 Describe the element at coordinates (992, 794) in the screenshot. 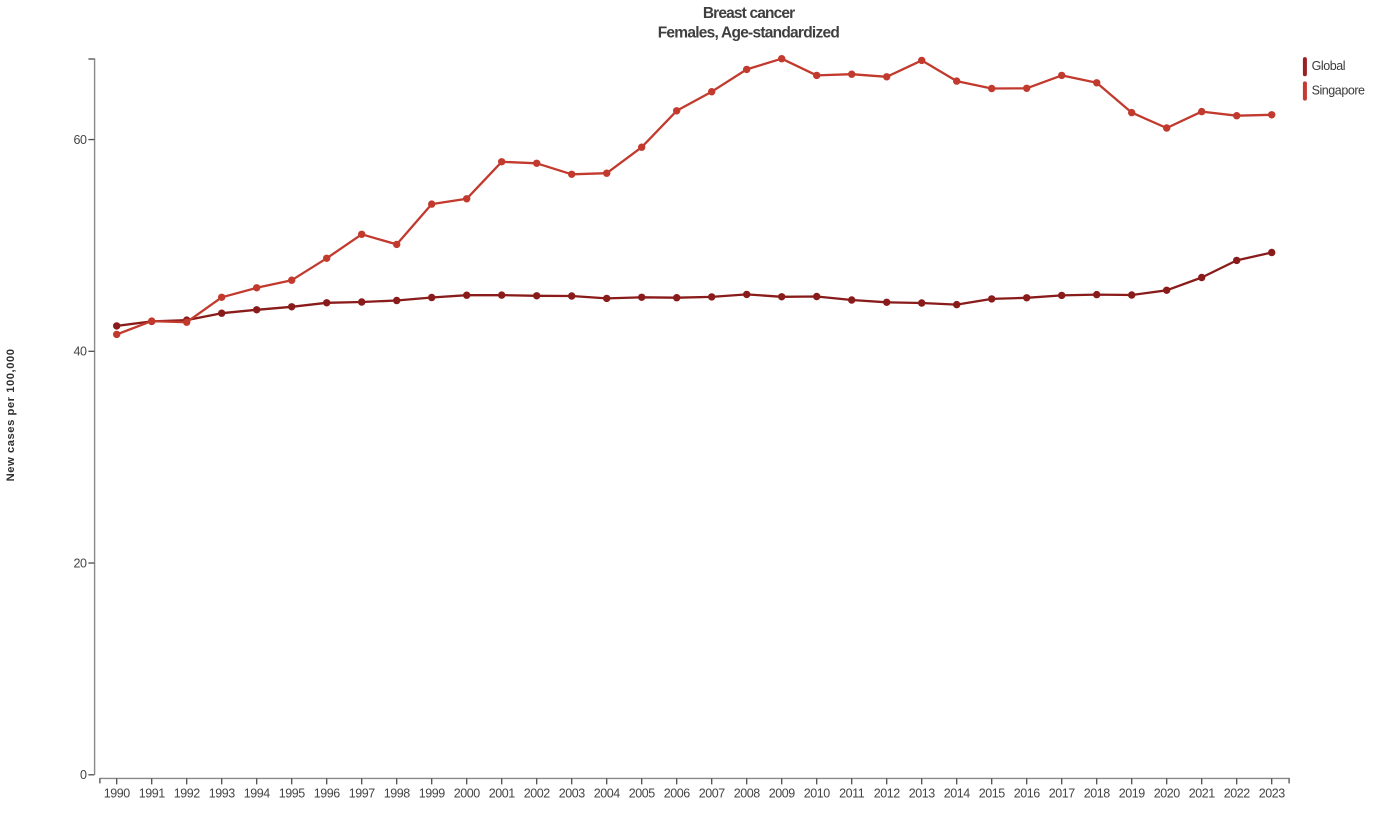

I see `svg-text: 2015` at that location.